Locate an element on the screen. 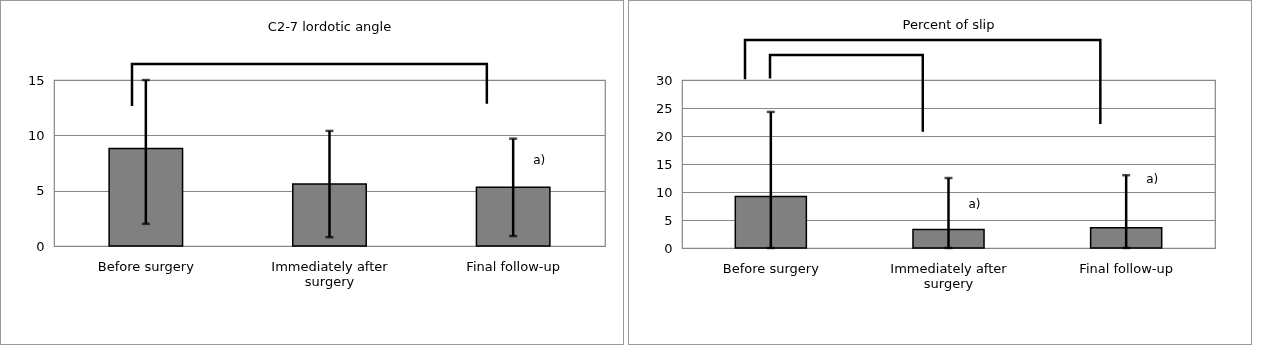  chart-title: Percent of slip is located at coordinates (948, 24).